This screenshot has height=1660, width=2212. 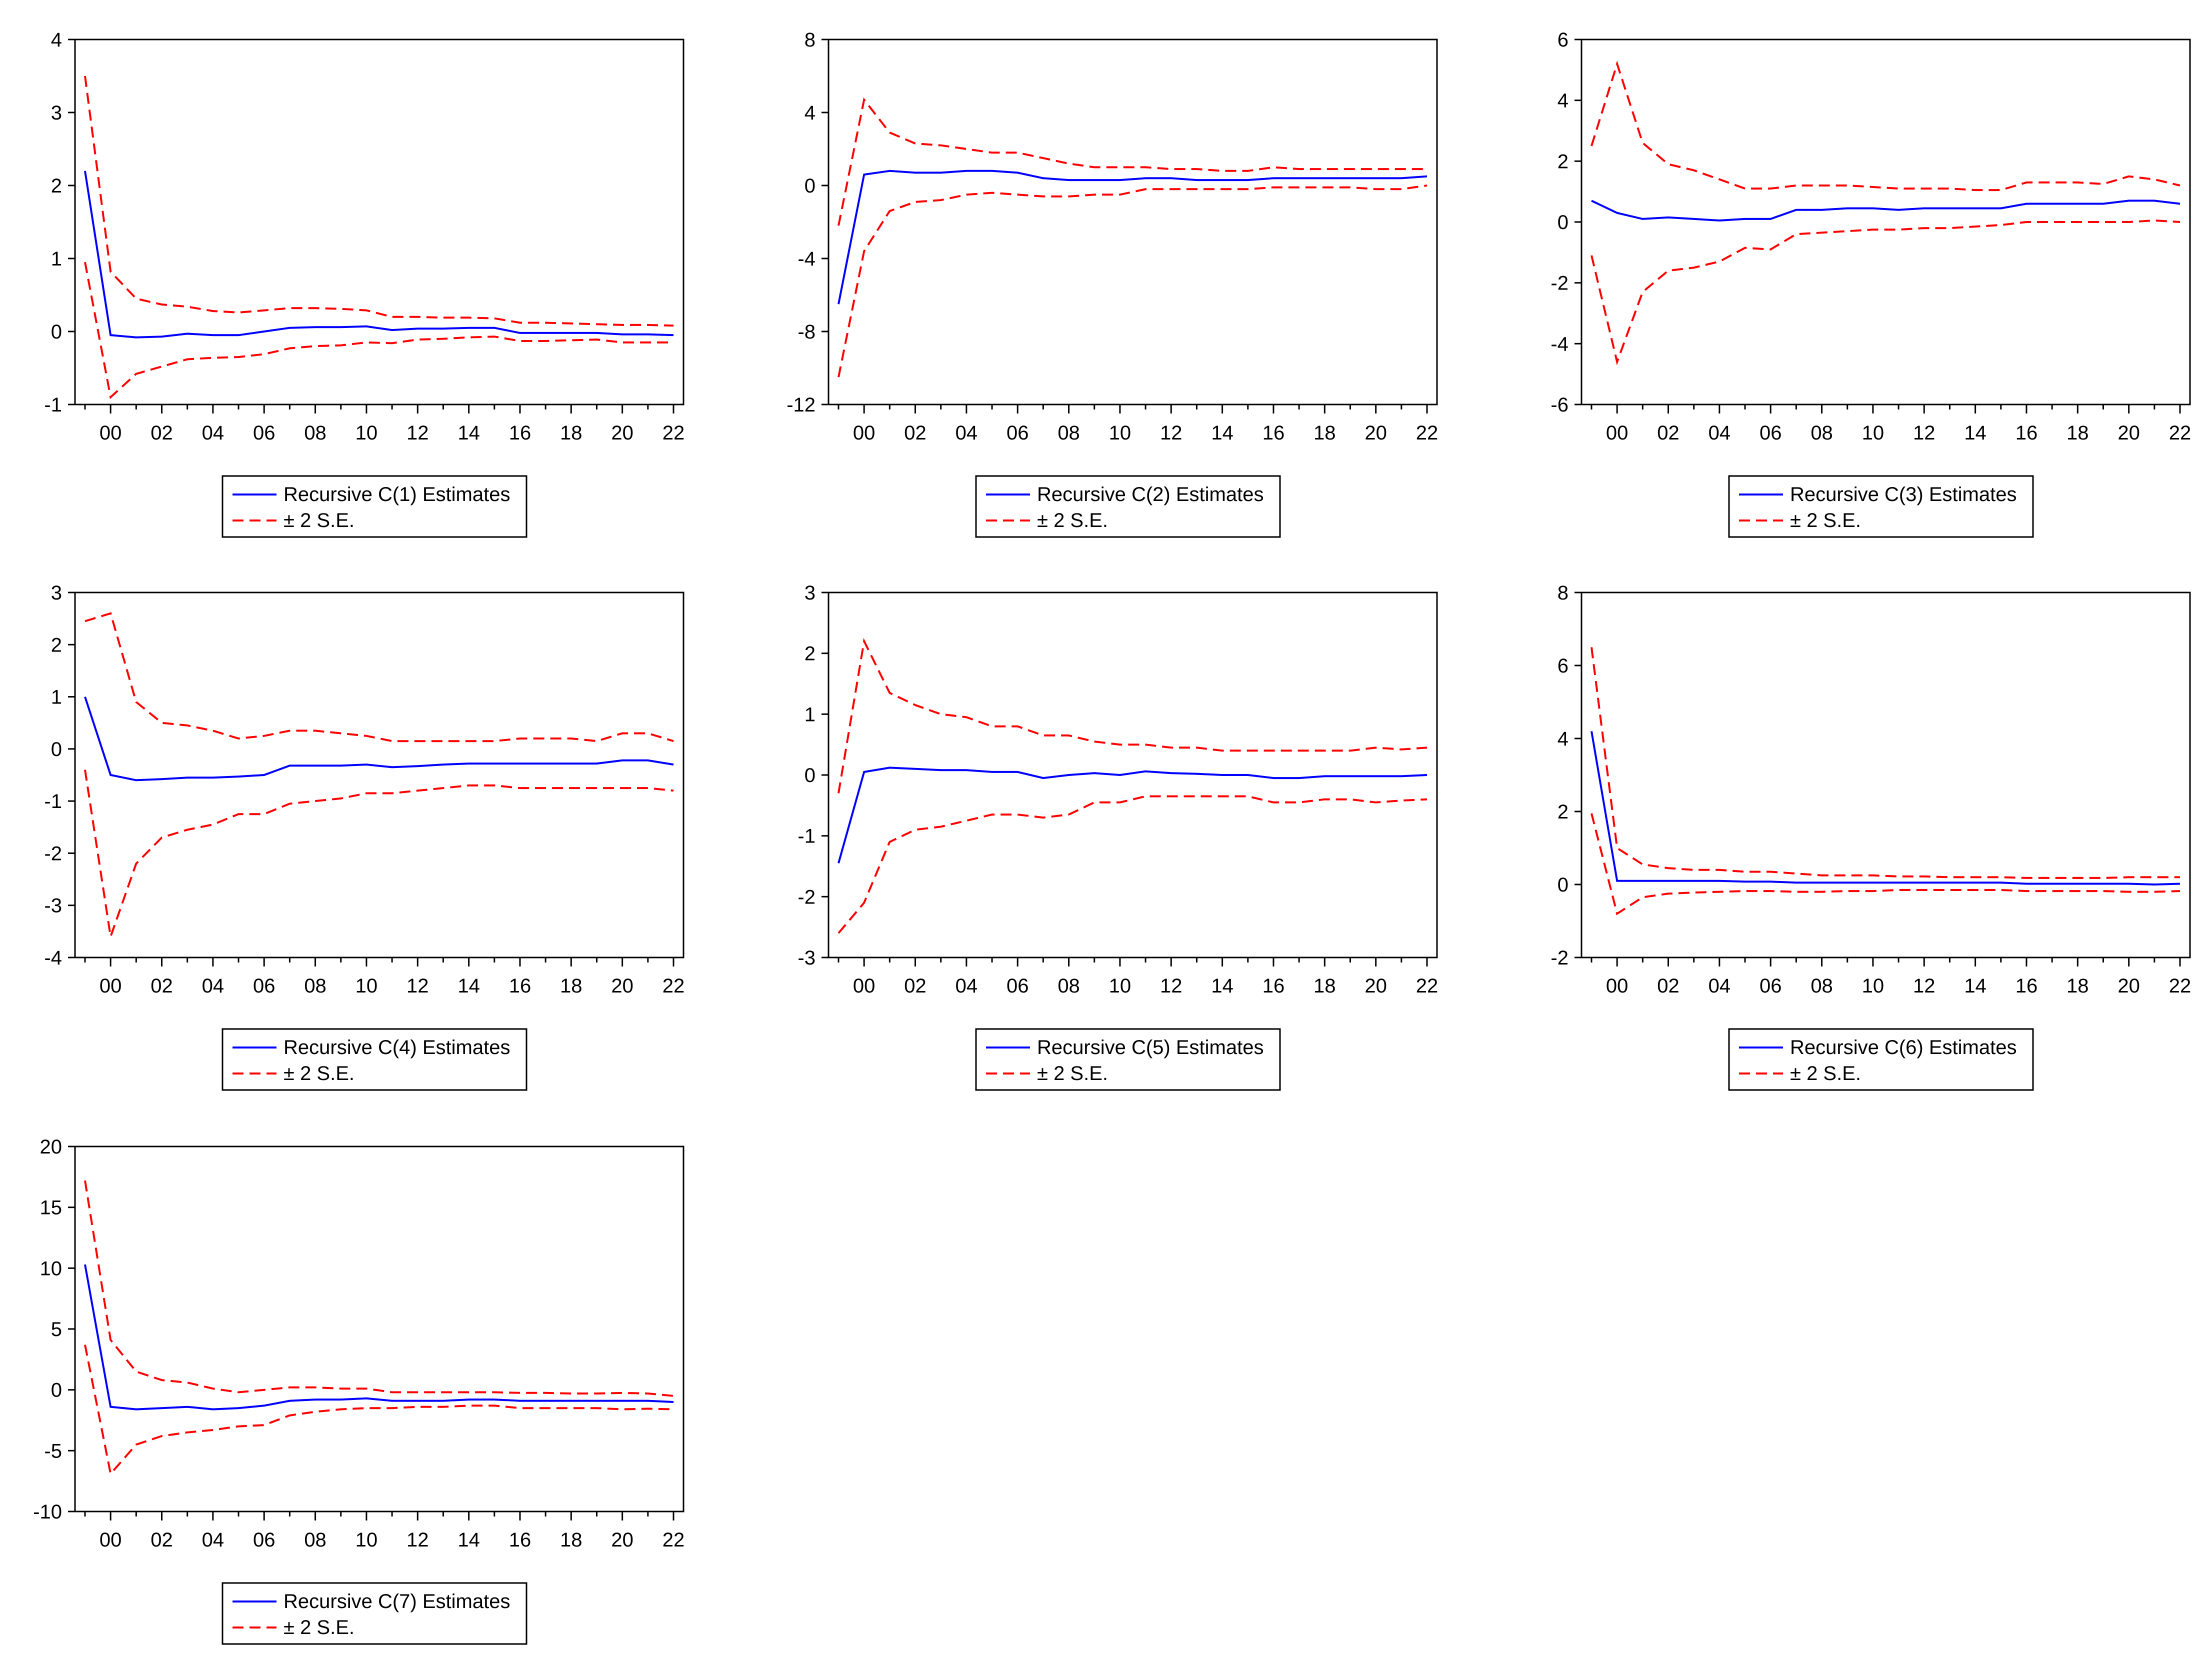 I want to click on legend-estimate-label: Recursive C(1) Estimates, so click(x=397, y=495).